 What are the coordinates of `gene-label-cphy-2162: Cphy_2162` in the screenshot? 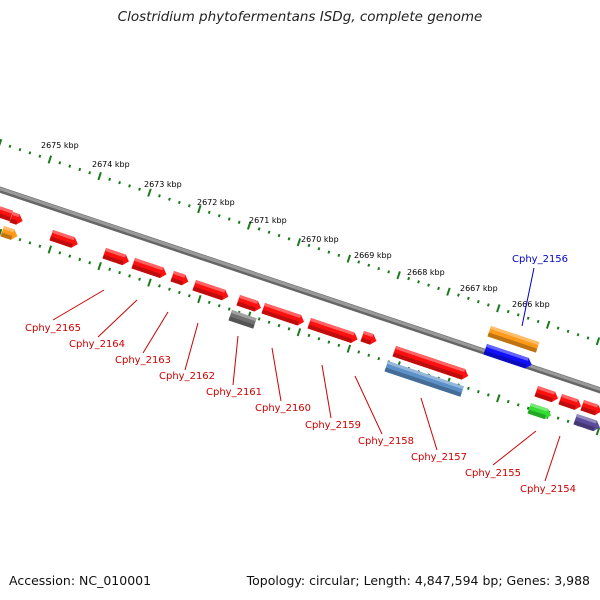 It's located at (187, 376).